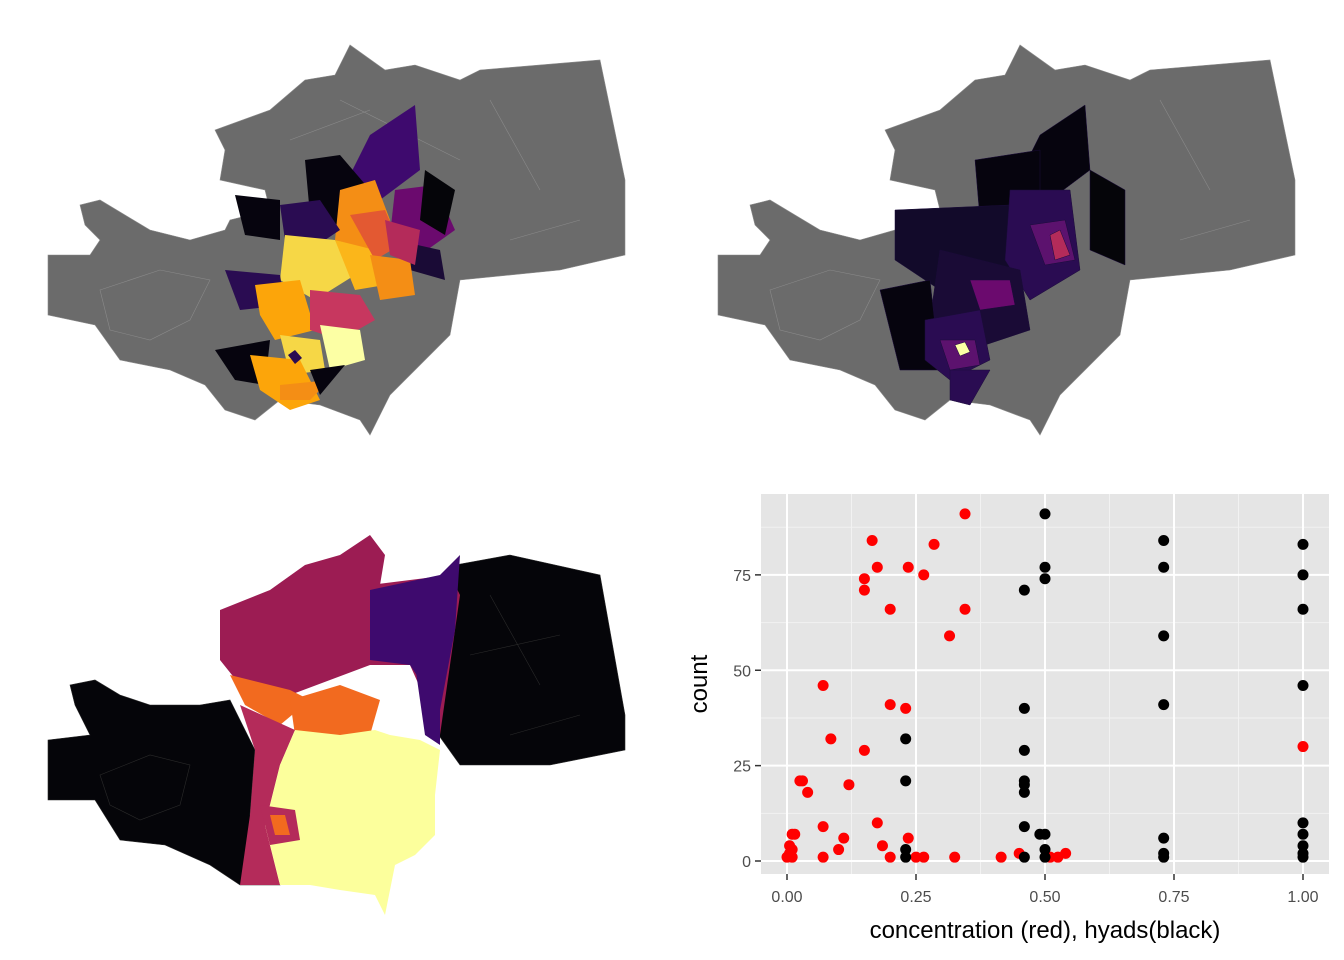 The width and height of the screenshot is (1344, 960). I want to click on x-axis-title: concentration (red), hyads(black), so click(1045, 930).